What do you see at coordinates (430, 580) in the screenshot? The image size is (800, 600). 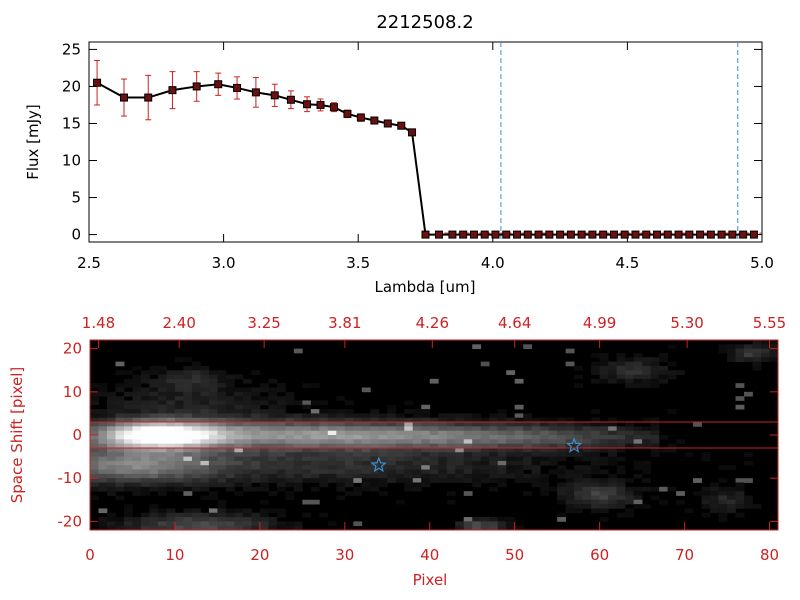 I see `pixel-axis-label: Pixel` at bounding box center [430, 580].